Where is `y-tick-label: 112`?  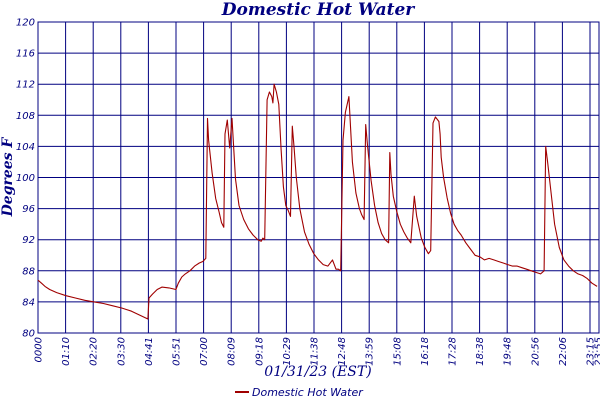
y-tick-label: 112 is located at coordinates (25, 85).